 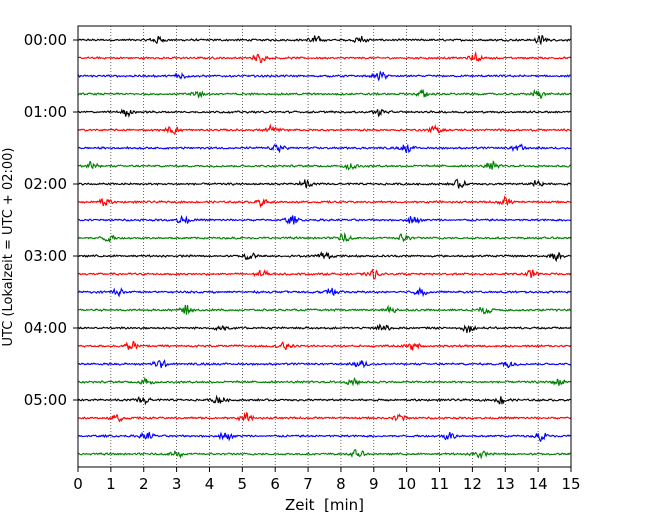 I want to click on x-tick-label: 3, so click(x=177, y=484).